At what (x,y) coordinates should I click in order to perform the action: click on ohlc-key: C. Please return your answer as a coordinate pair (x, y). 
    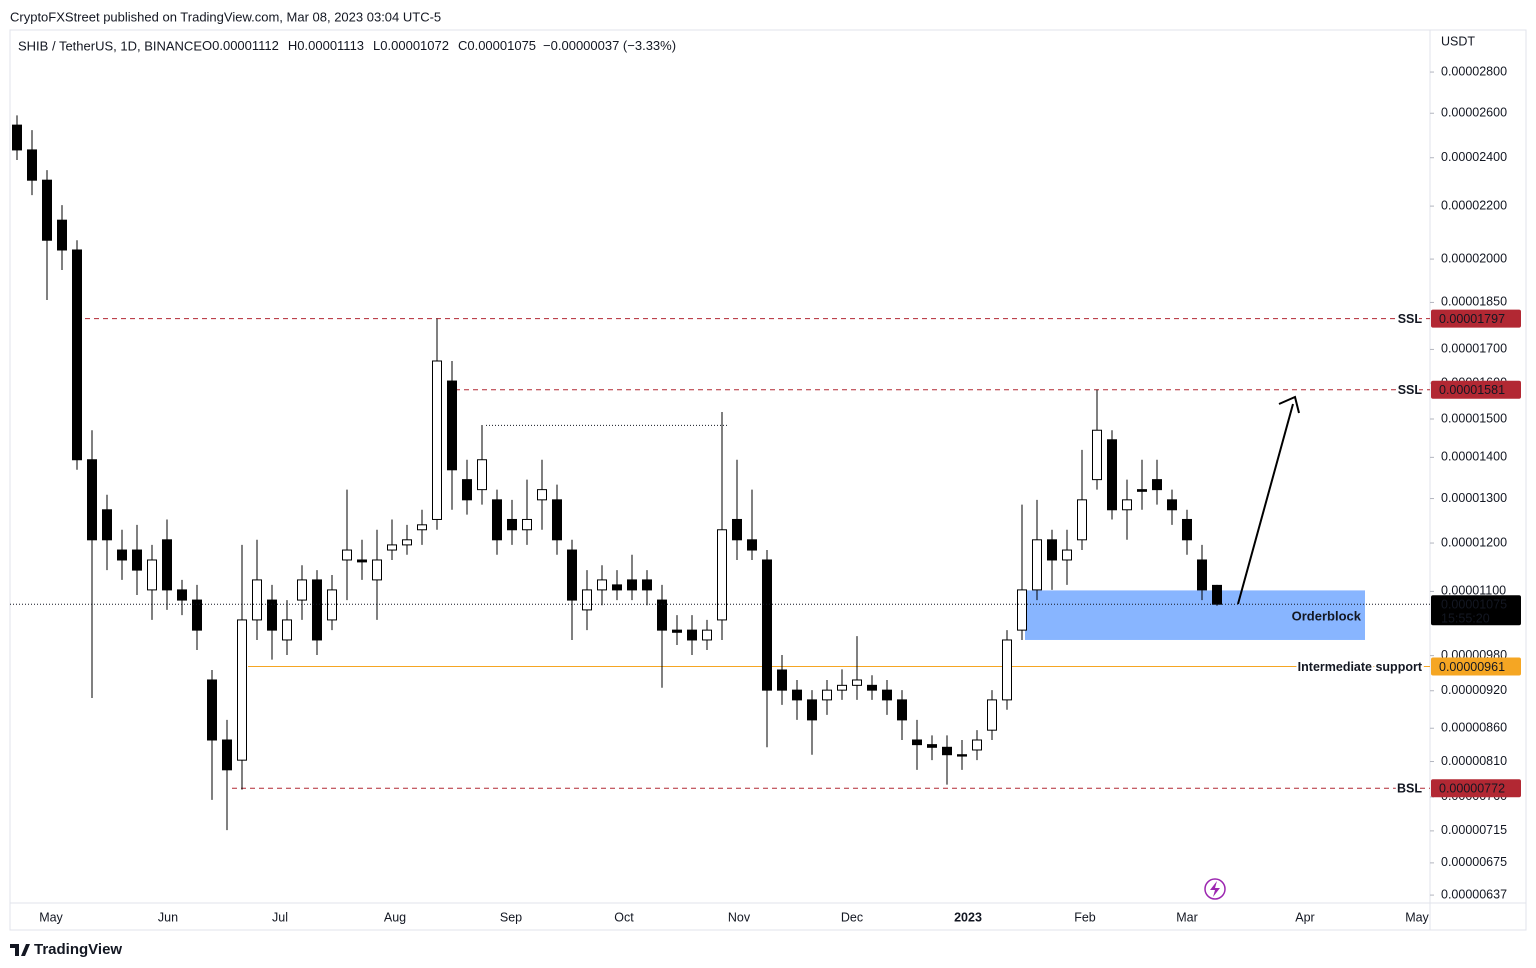
    Looking at the image, I should click on (462, 45).